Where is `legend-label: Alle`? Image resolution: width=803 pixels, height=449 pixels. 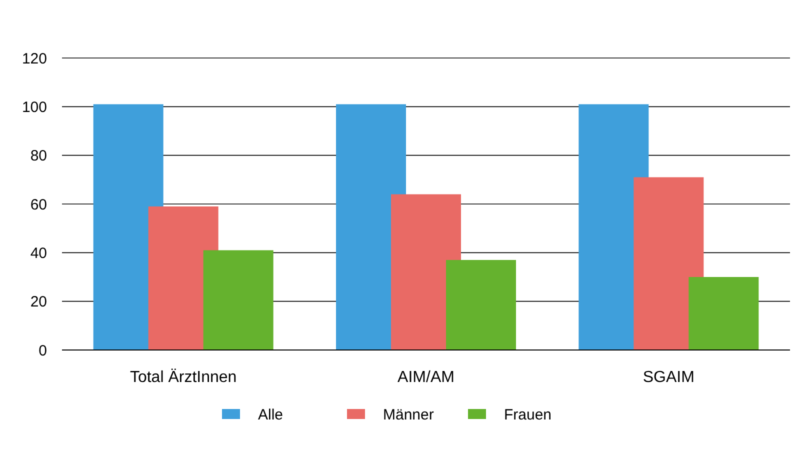
legend-label: Alle is located at coordinates (271, 415).